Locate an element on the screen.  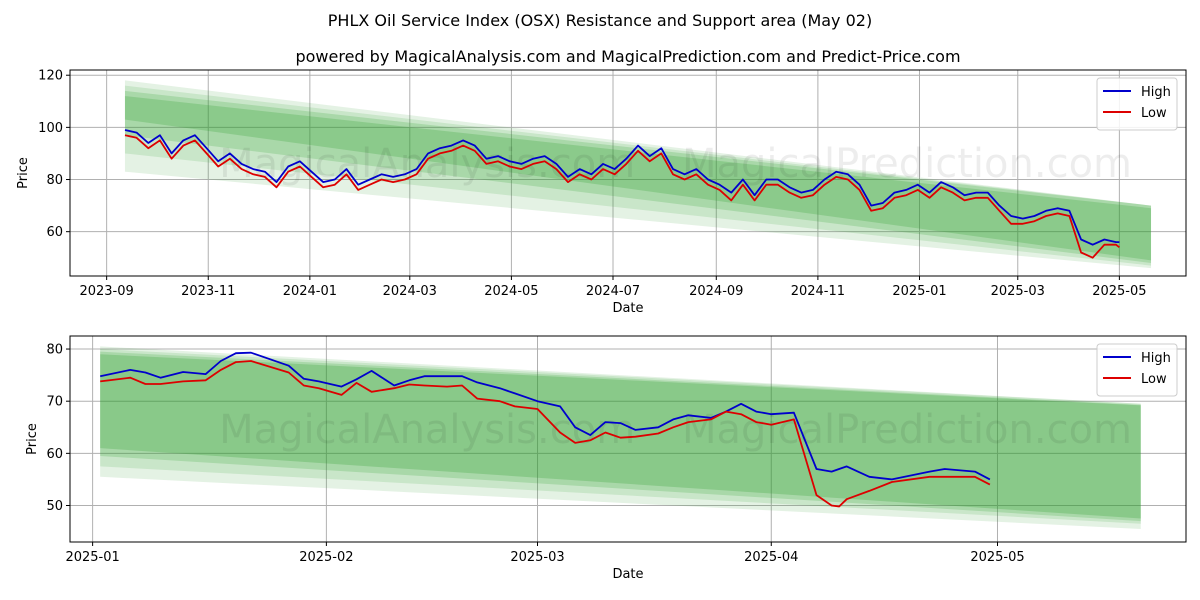
x-tick-label: 2025-02 is located at coordinates (326, 557).